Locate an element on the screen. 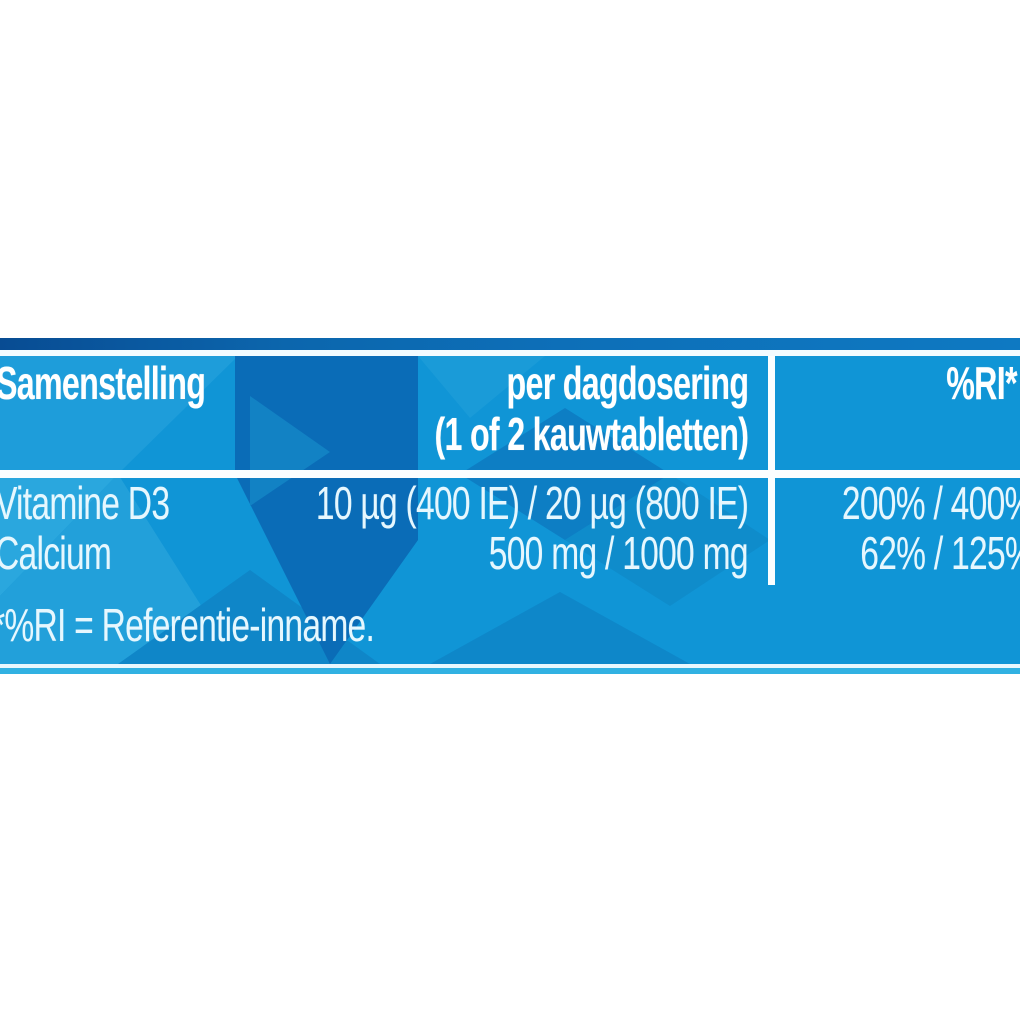 Image resolution: width=1020 pixels, height=1020 pixels. table-row-vitamine-d3-ri: 200% / 400% is located at coordinates (895, 503).